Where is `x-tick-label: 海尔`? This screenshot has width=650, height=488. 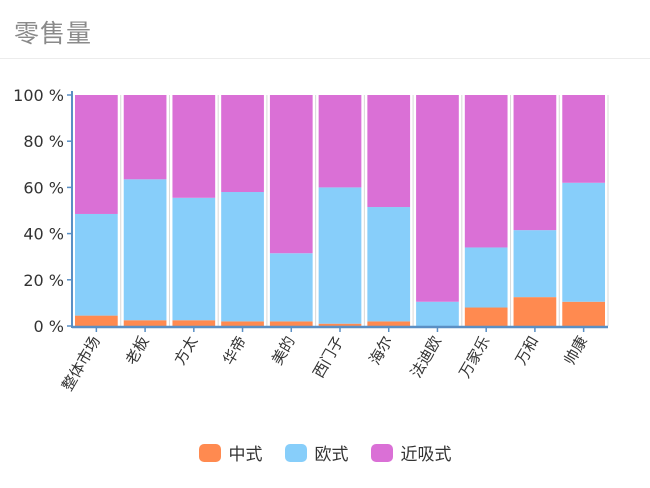 x-tick-label: 海尔 is located at coordinates (381, 350).